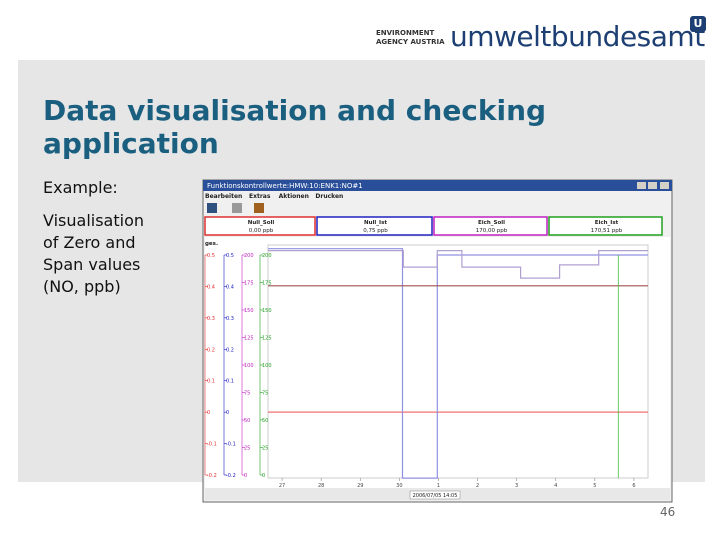 This screenshot has width=720, height=540. What do you see at coordinates (294, 196) in the screenshot?
I see `menu-item: Aktionen` at bounding box center [294, 196].